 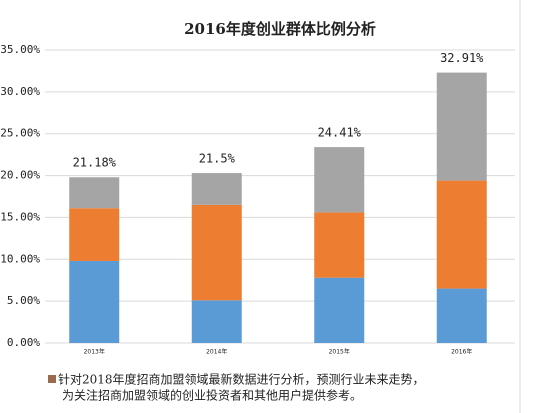 What do you see at coordinates (216, 352) in the screenshot?
I see `x-tick-label: 2014年` at bounding box center [216, 352].